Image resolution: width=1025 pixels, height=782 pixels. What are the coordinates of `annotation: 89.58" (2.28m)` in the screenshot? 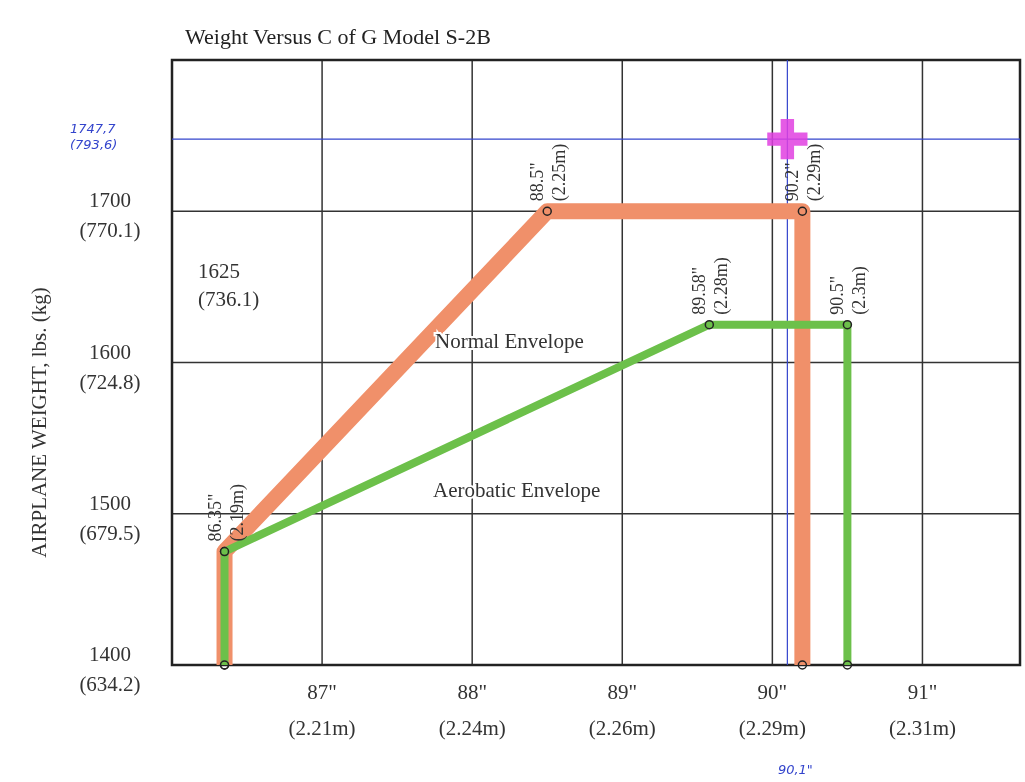 It's located at (711, 286).